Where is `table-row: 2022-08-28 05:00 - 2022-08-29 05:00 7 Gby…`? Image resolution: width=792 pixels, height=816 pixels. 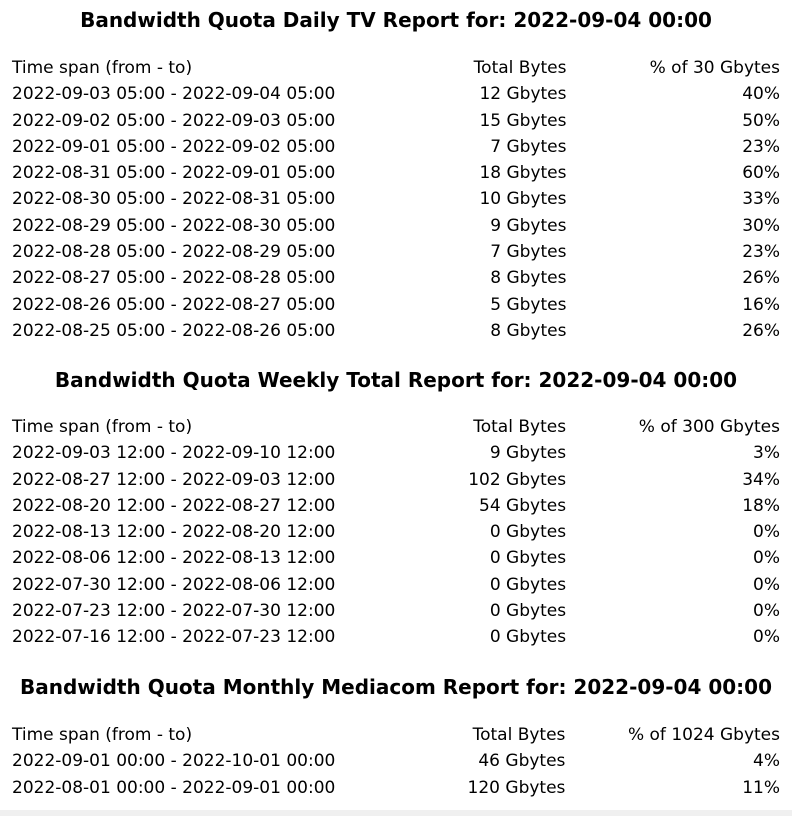 table-row: 2022-08-28 05:00 - 2022-08-29 05:00 7 Gby… is located at coordinates (396, 252).